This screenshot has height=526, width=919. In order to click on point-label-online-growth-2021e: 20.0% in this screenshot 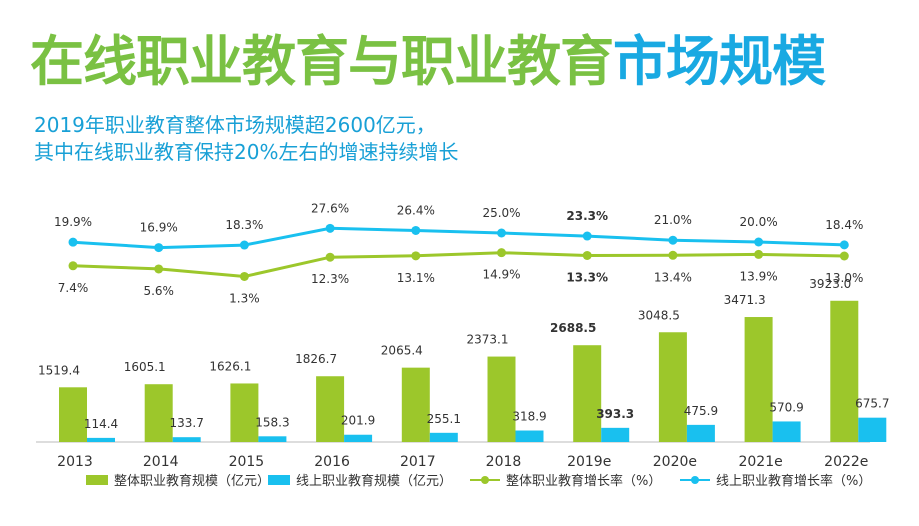, I will do `click(759, 222)`.